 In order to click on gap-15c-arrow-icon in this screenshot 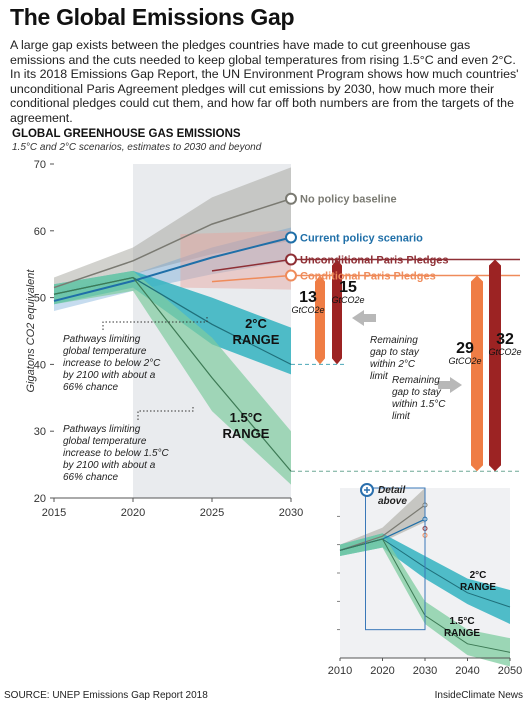, I will do `click(450, 385)`.